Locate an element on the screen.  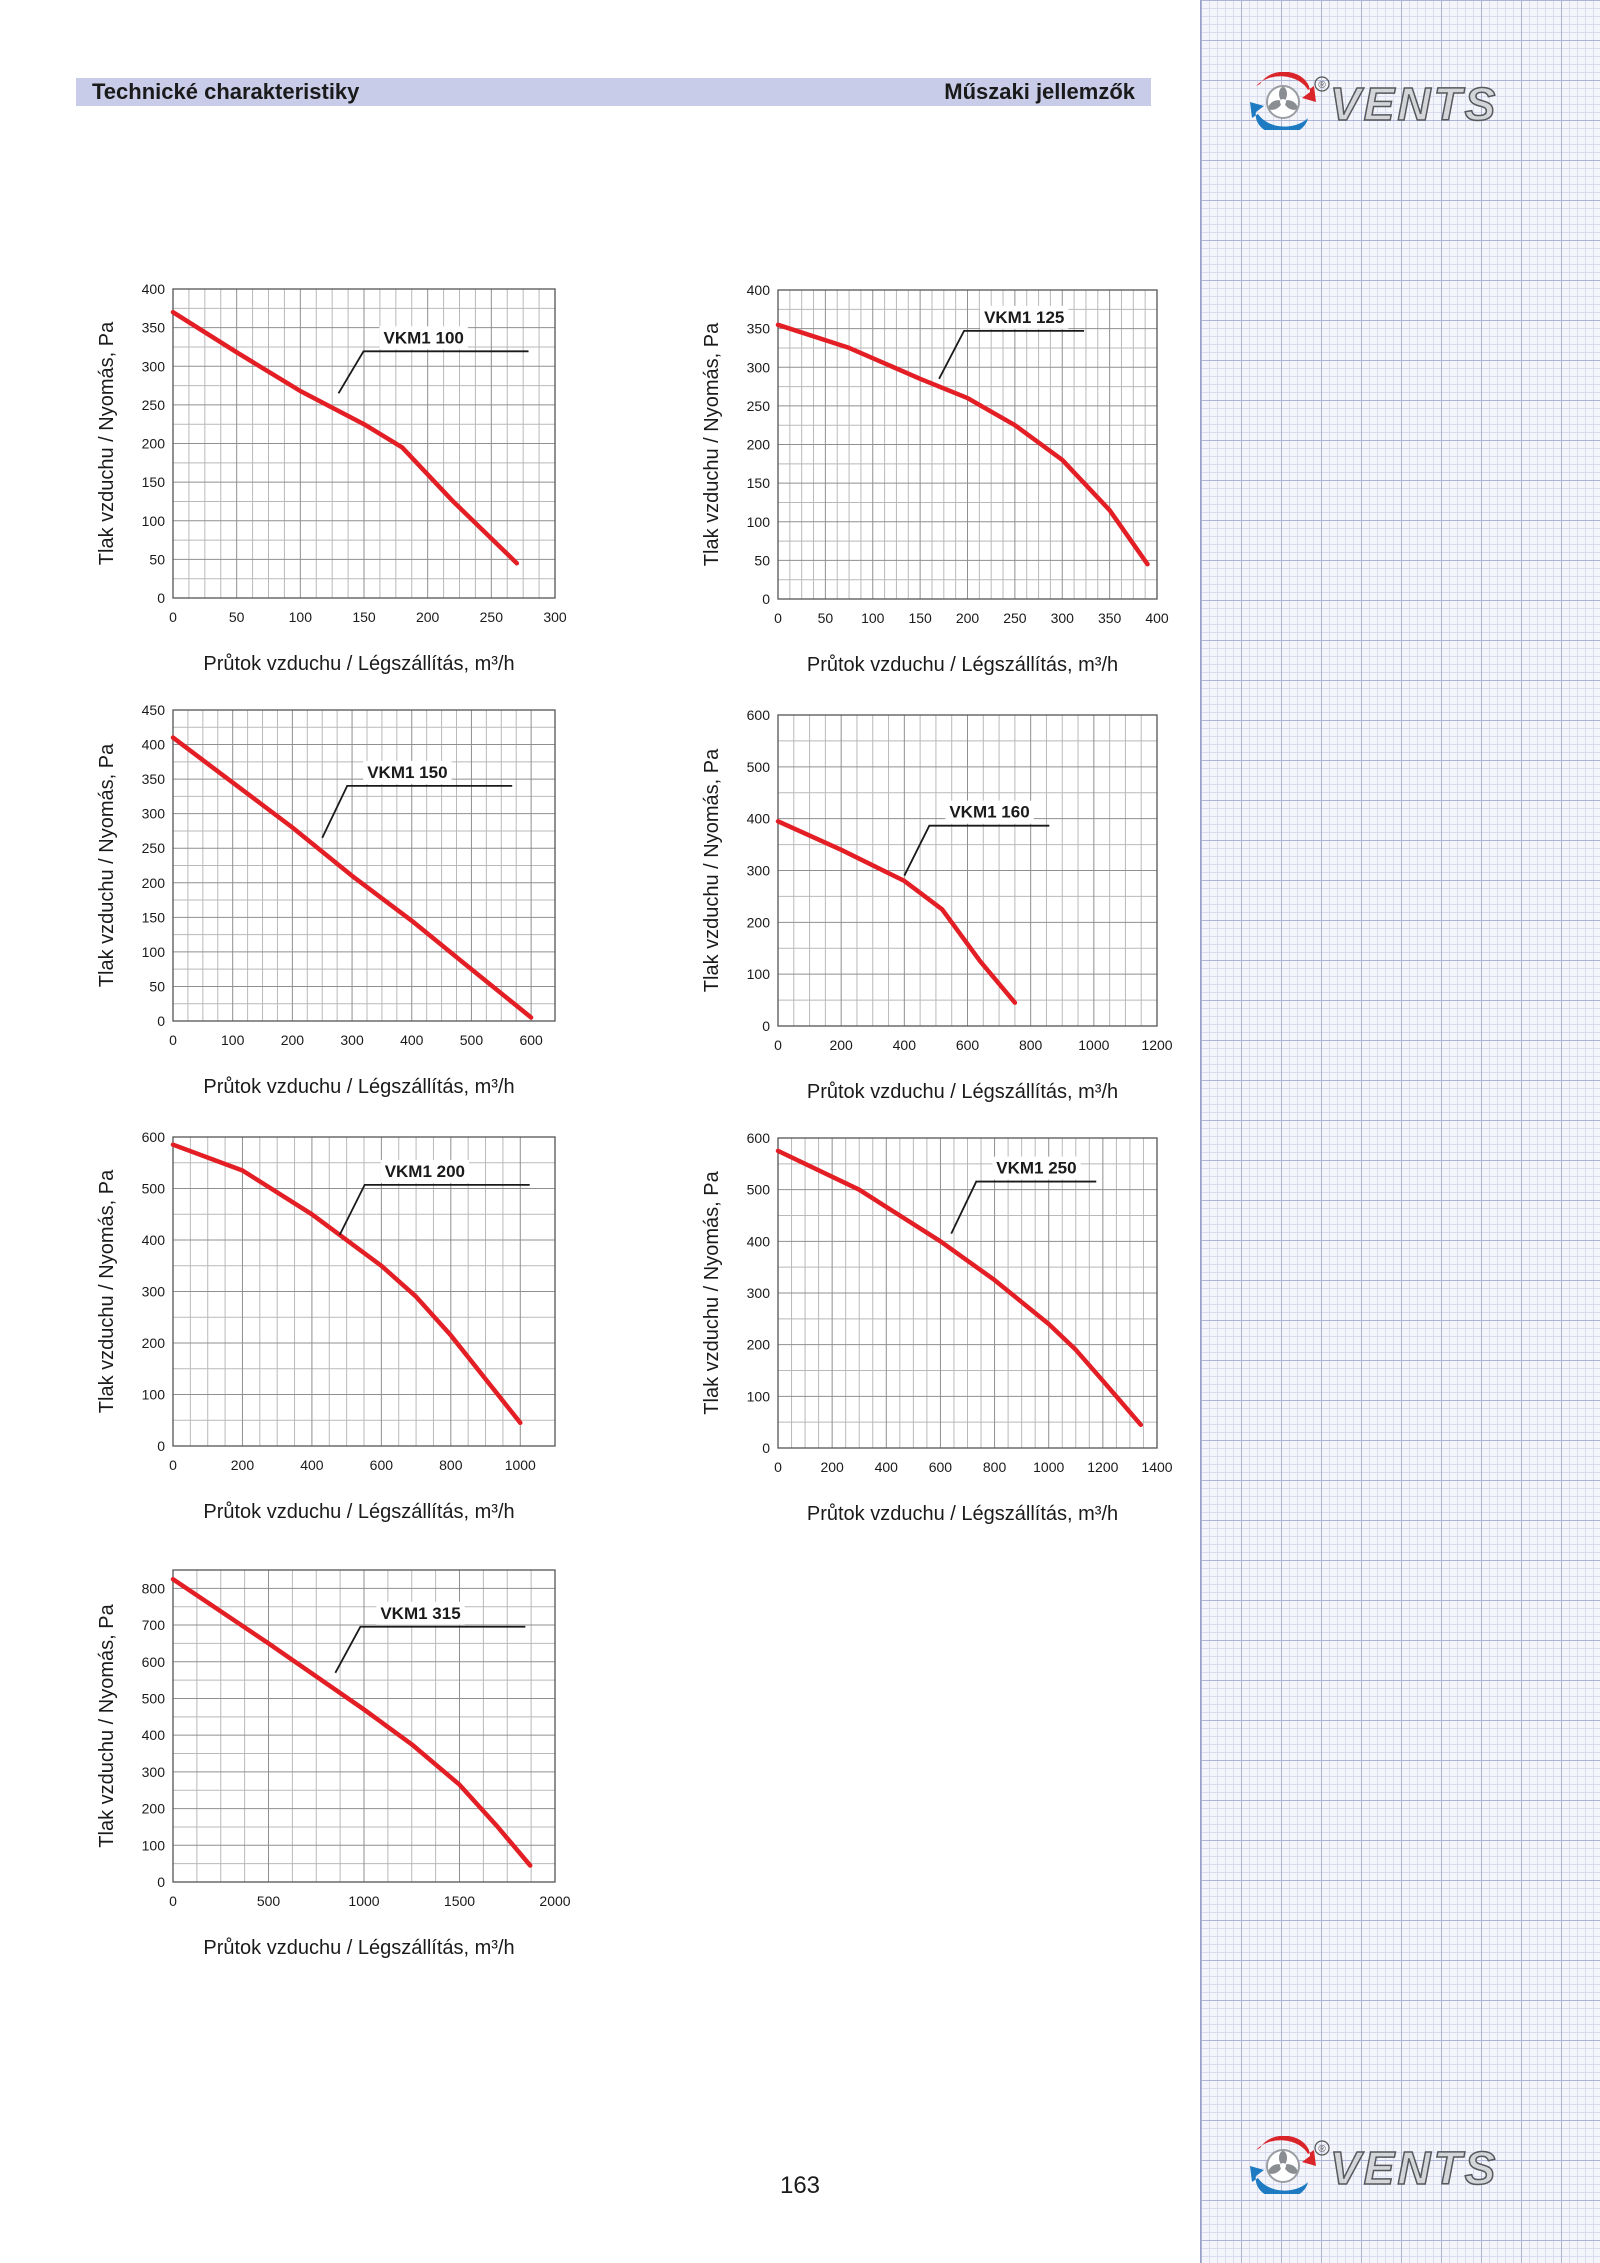
fan-emblem-icon is located at coordinates (1283, 101).